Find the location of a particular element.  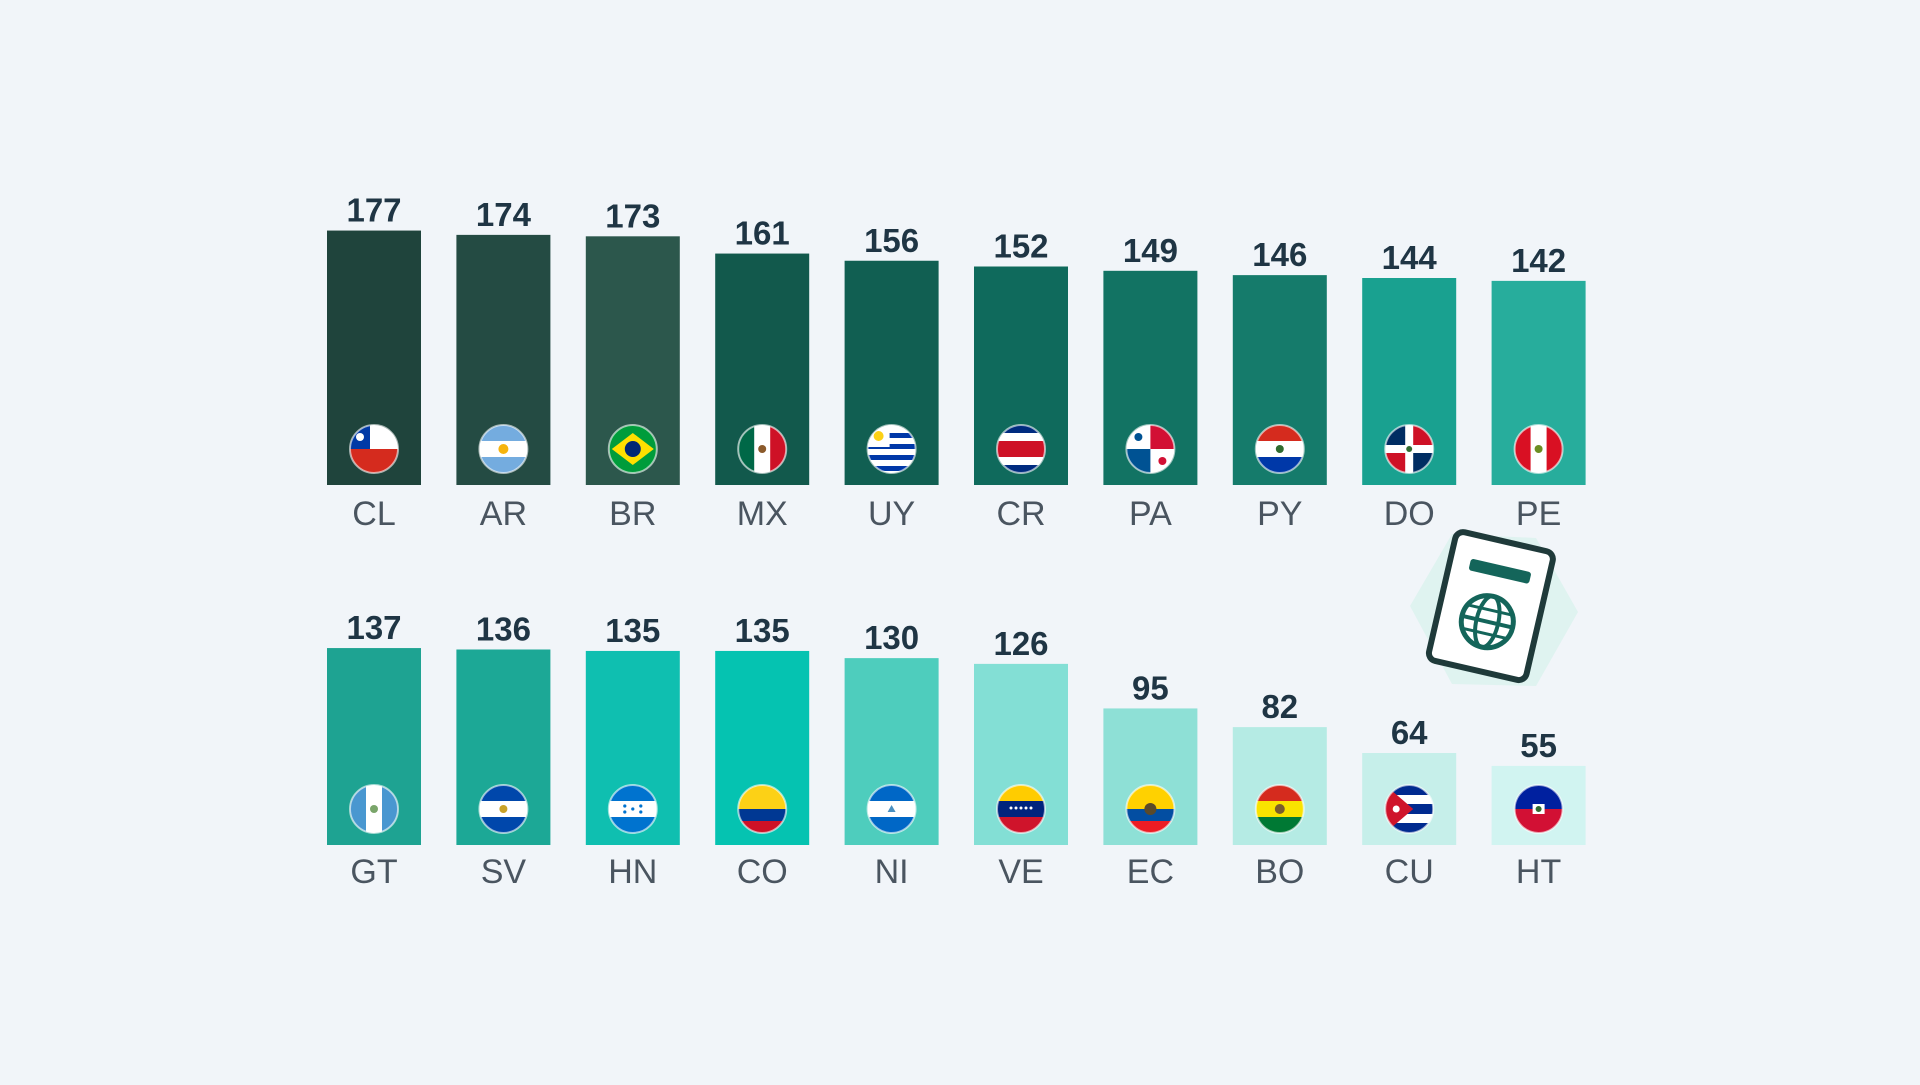

argentina-flag-icon is located at coordinates (503, 449).